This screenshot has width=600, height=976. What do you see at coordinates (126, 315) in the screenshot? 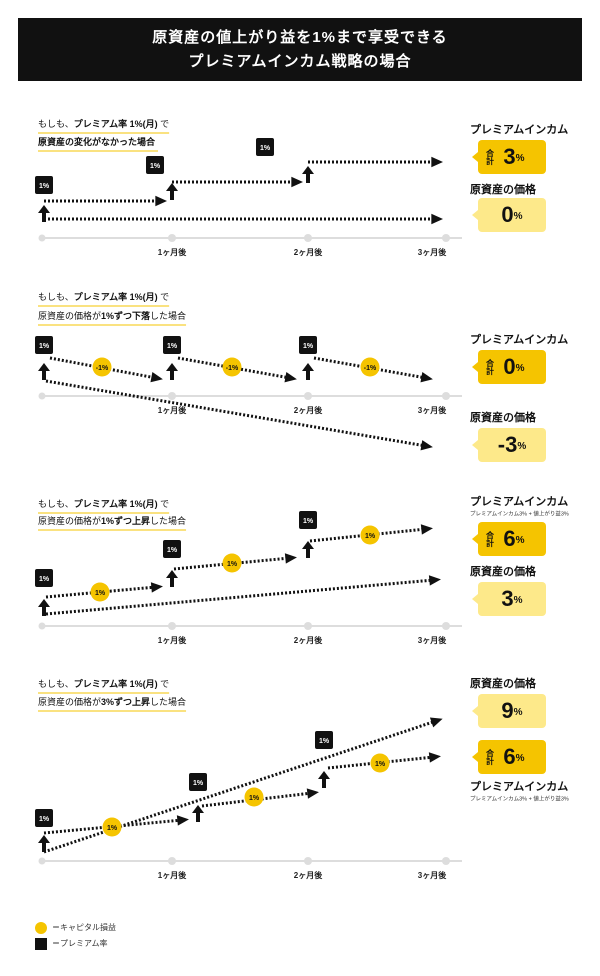
I see `condition-segment: 1%ずつ下落` at bounding box center [126, 315].